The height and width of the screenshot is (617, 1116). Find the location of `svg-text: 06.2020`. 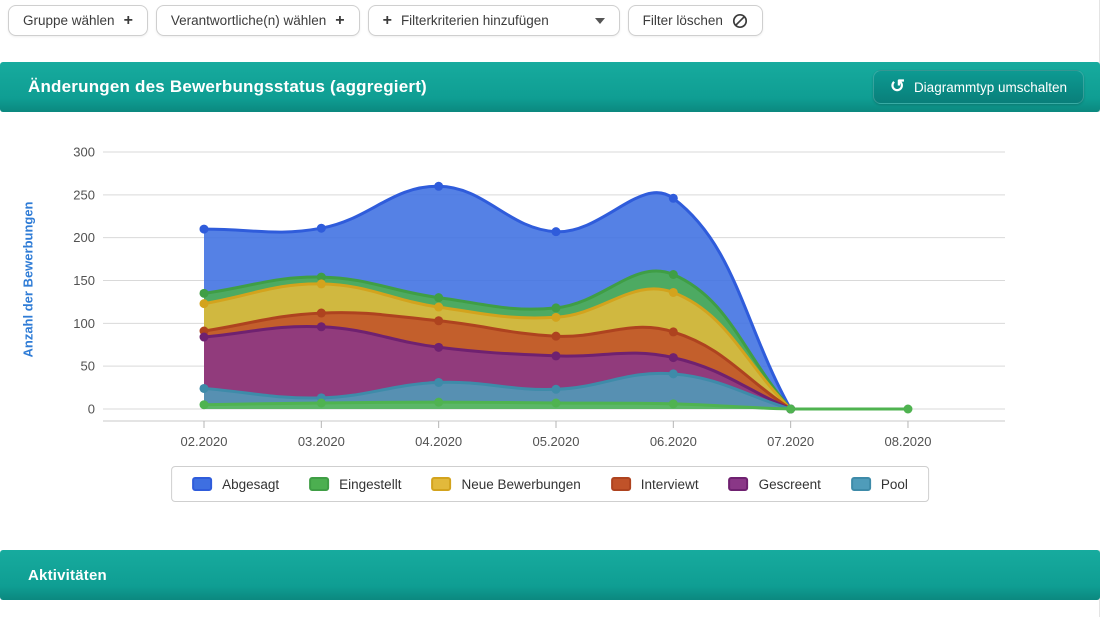

svg-text: 06.2020 is located at coordinates (673, 441).